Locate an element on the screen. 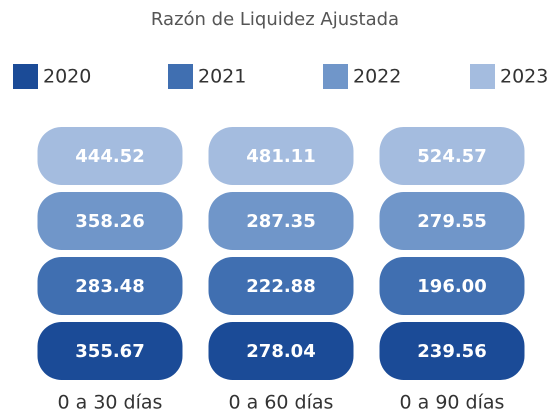  legend-label: 2020 is located at coordinates (67, 77).